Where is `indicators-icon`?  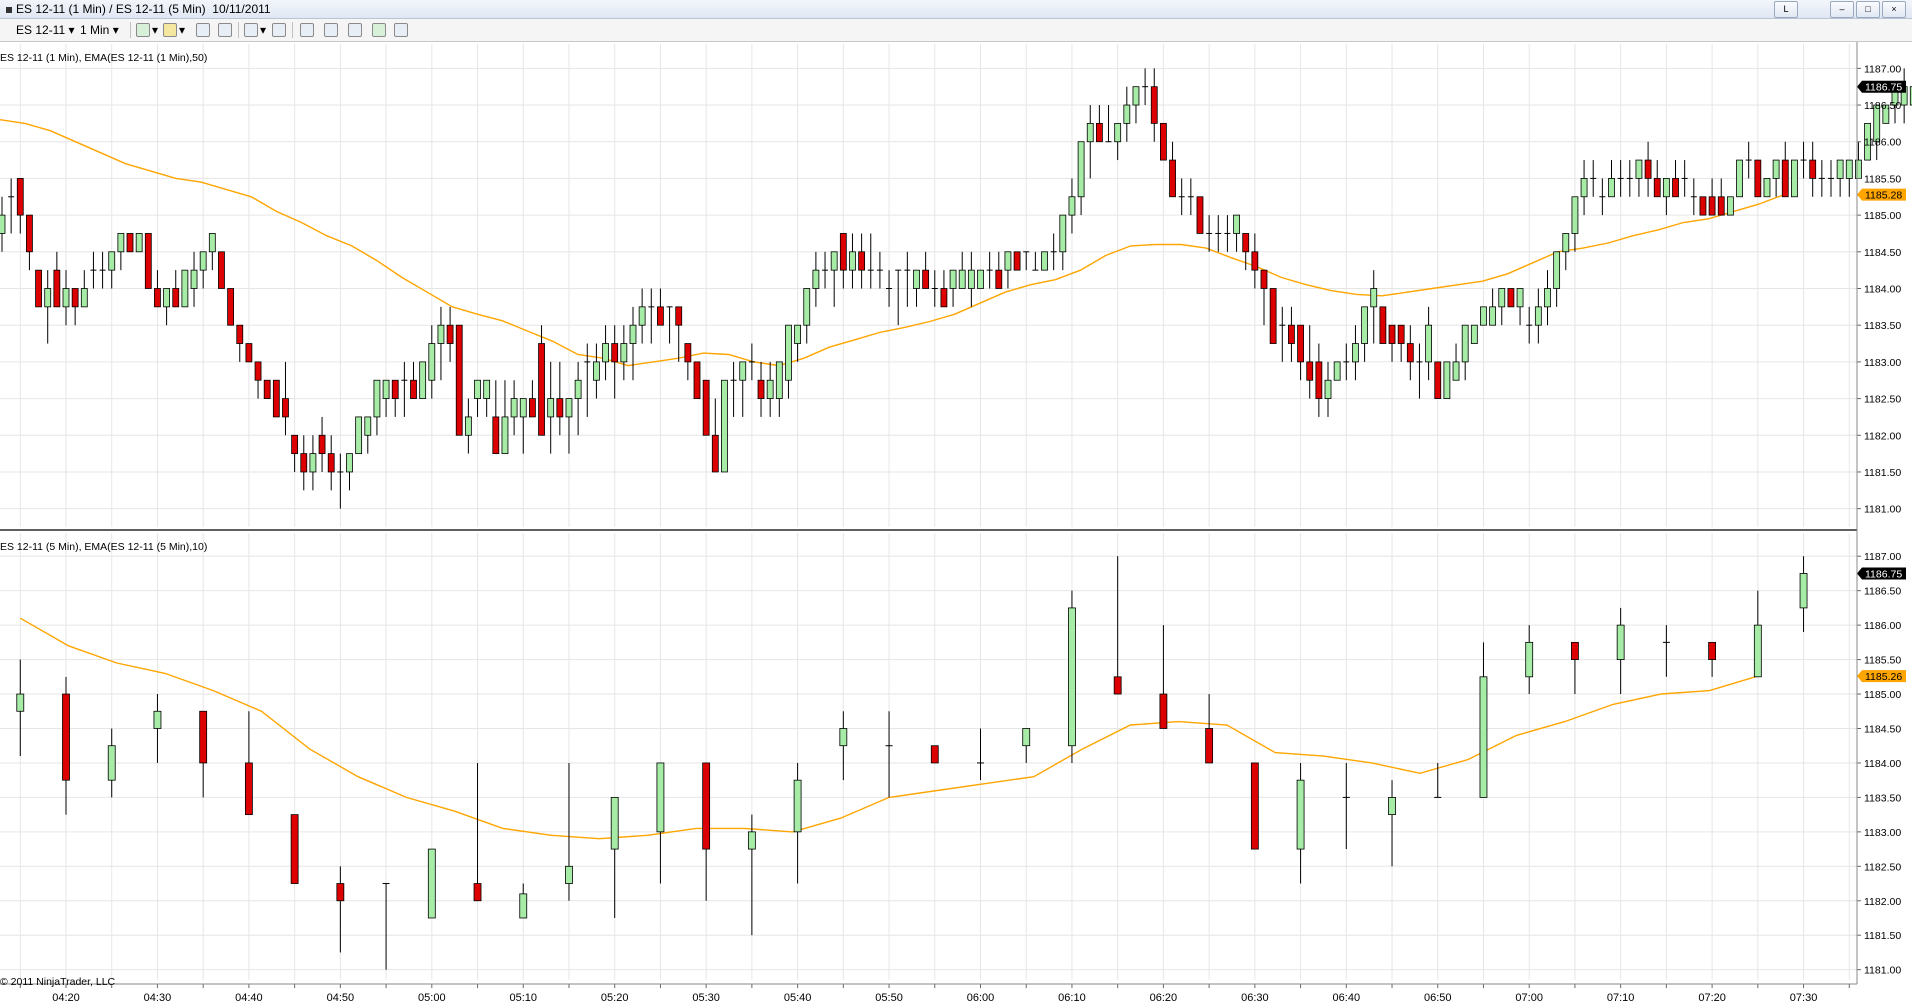
indicators-icon is located at coordinates (307, 30).